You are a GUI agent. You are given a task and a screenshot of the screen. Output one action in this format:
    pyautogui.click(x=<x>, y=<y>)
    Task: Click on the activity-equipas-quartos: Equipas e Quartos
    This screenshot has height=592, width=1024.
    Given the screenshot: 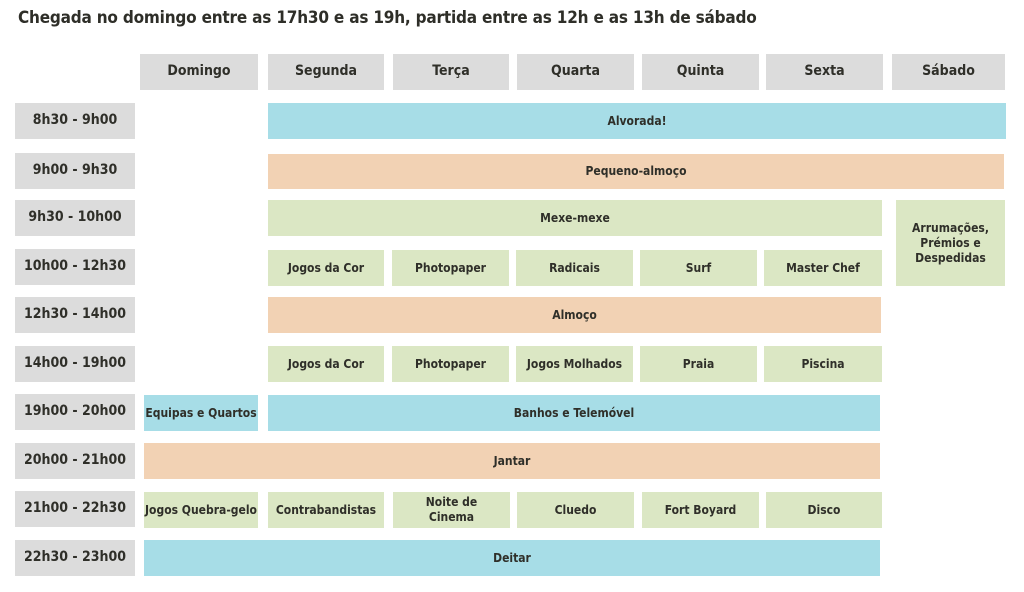 What is the action you would take?
    pyautogui.click(x=201, y=413)
    